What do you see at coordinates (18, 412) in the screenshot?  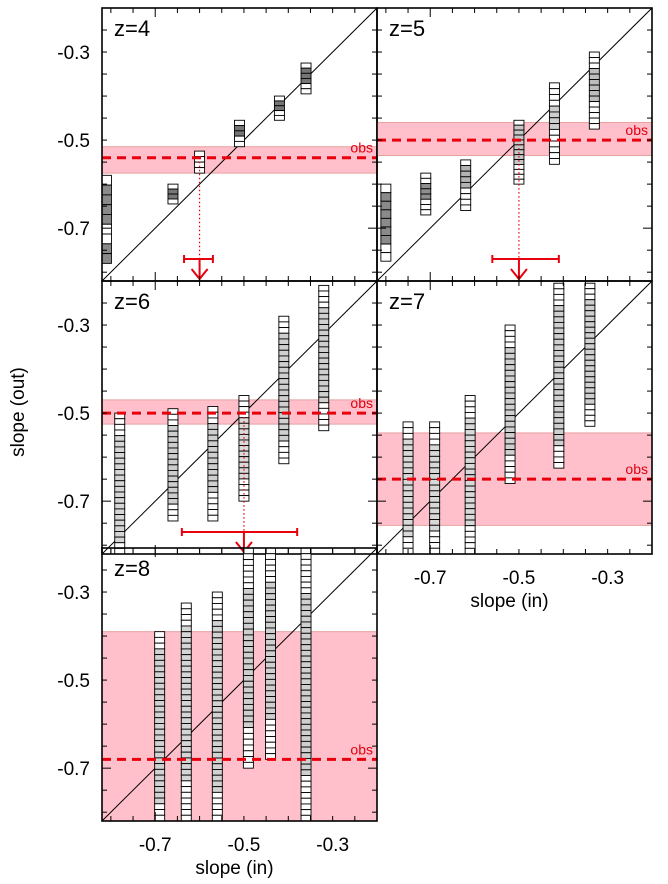 I see `y-axis-title: slope (out)` at bounding box center [18, 412].